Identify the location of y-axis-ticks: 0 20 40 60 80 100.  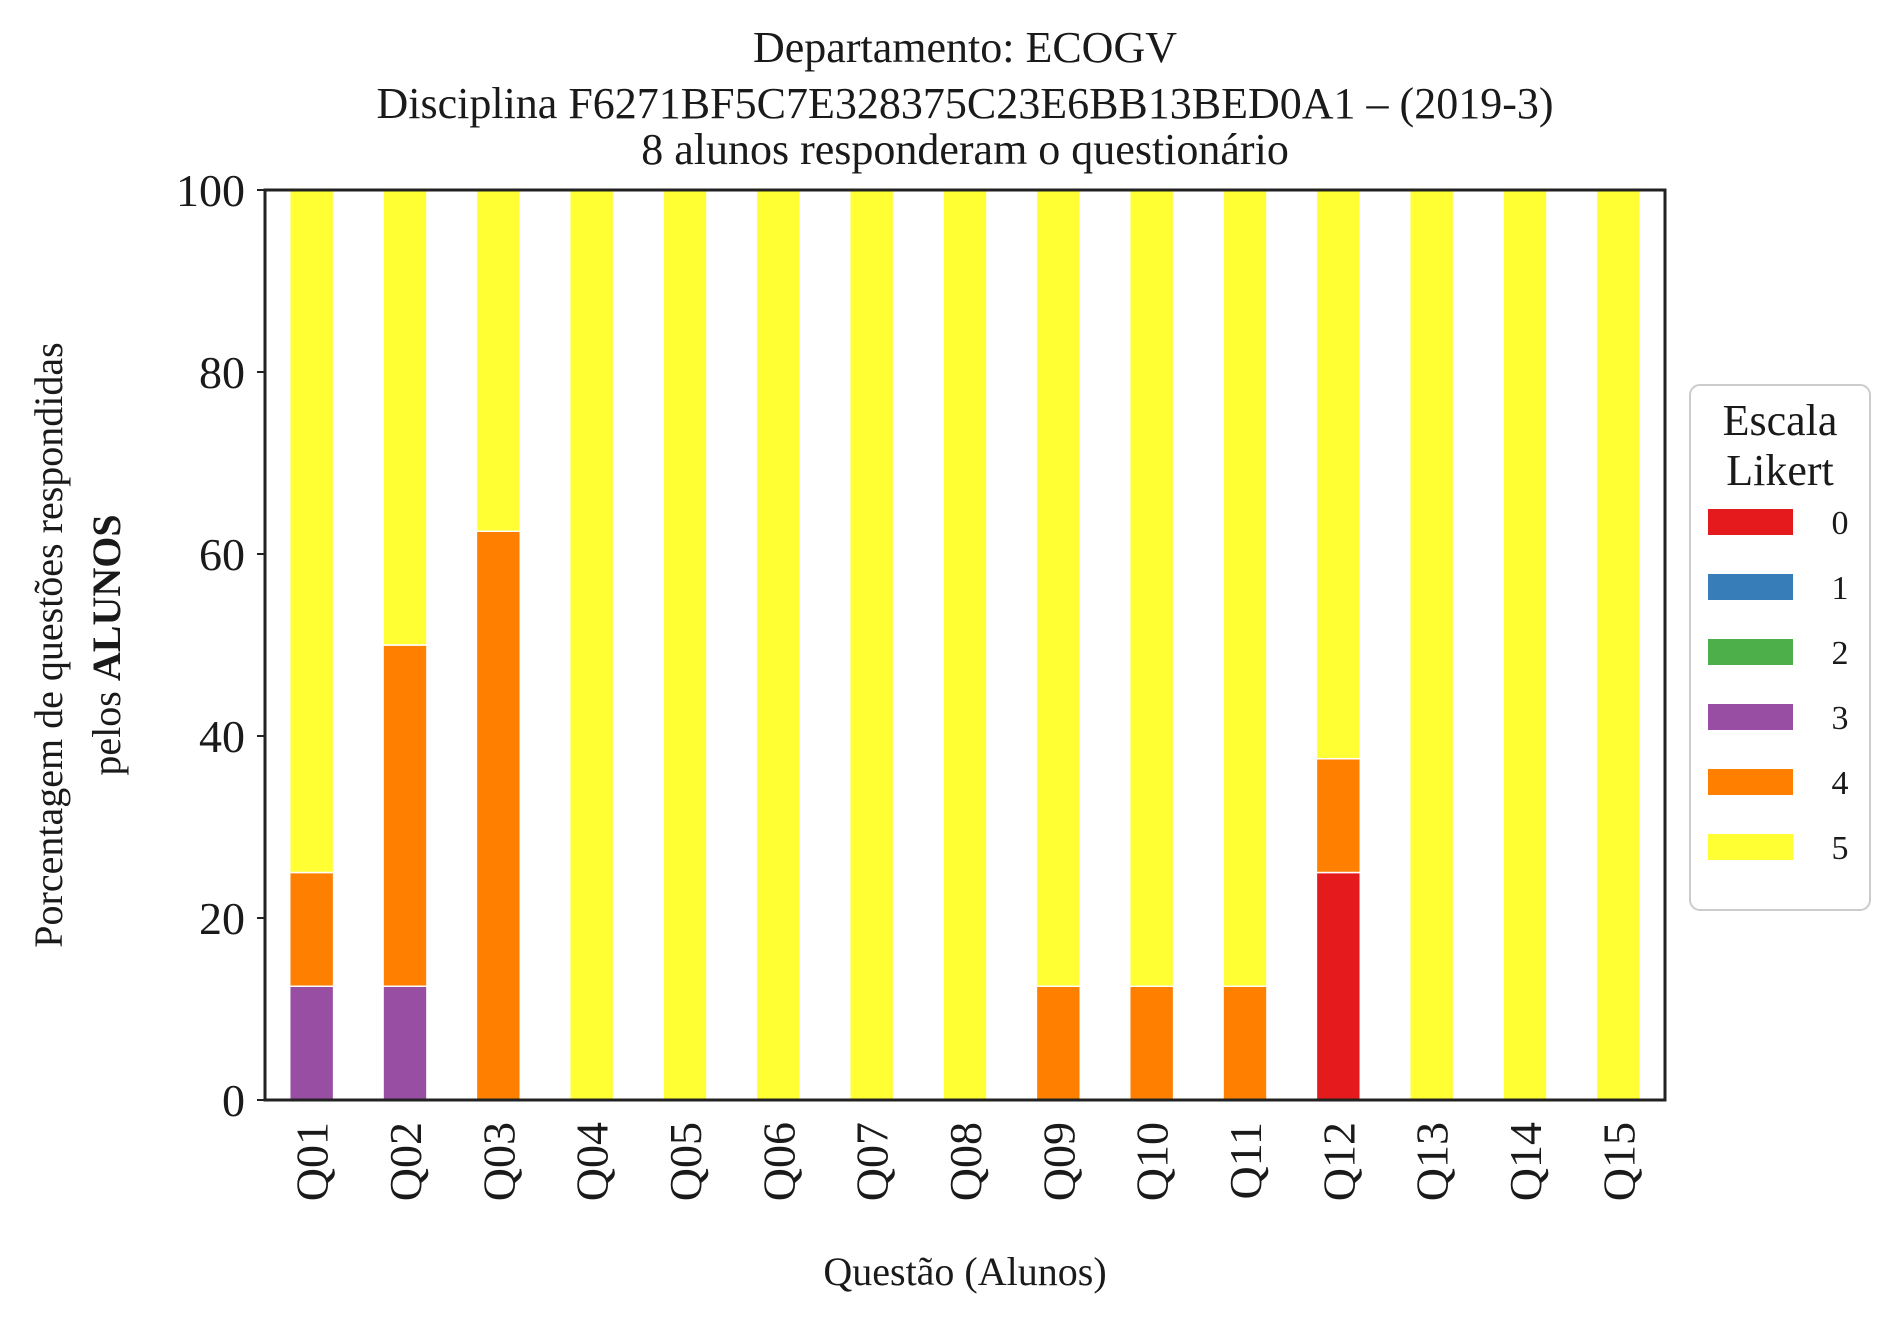
(220, 645).